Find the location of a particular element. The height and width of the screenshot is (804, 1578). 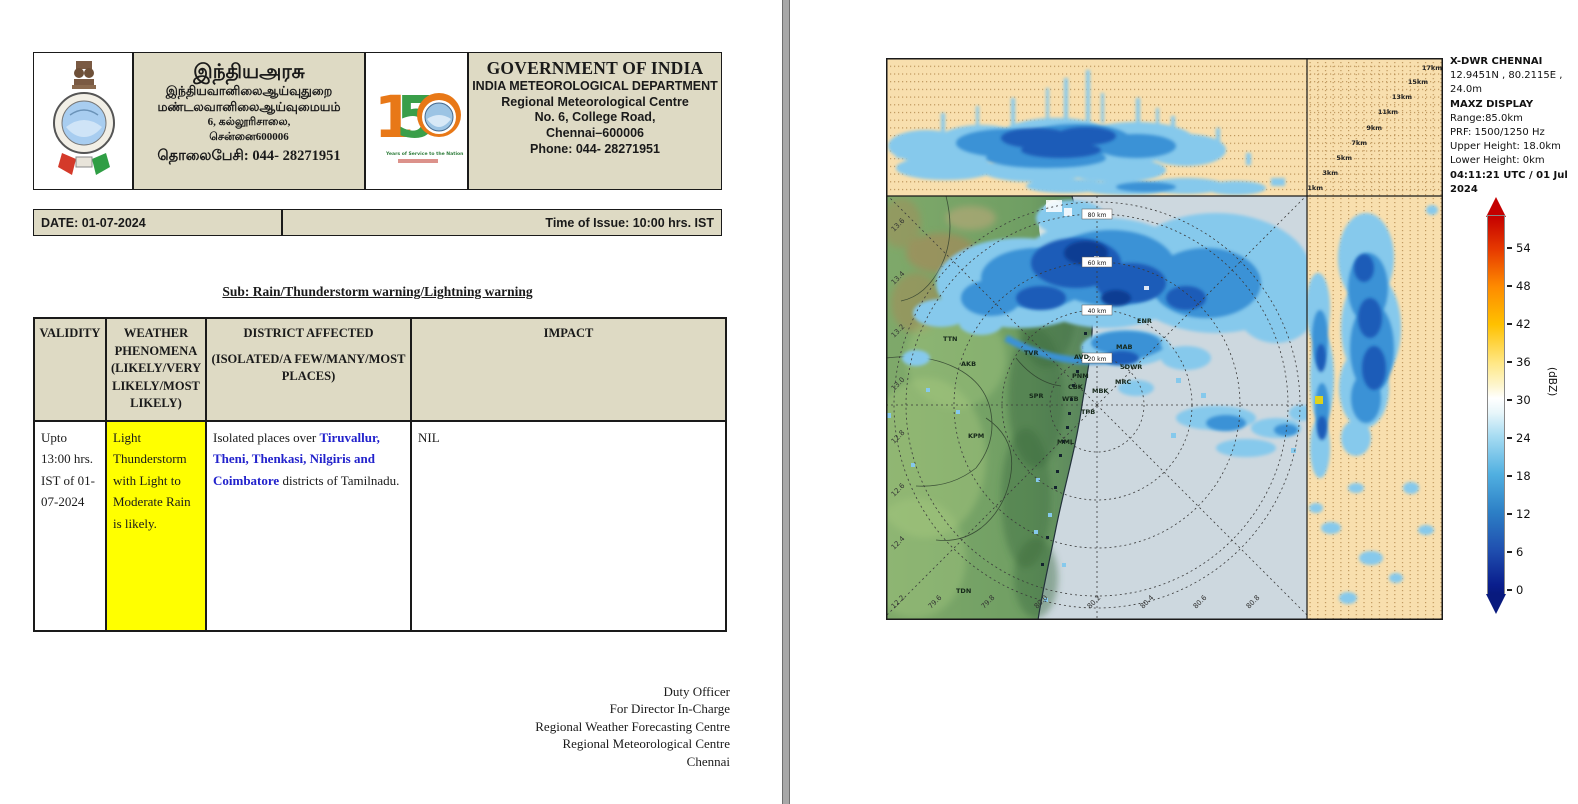

ribbon-icon is located at coordinates (84, 164).